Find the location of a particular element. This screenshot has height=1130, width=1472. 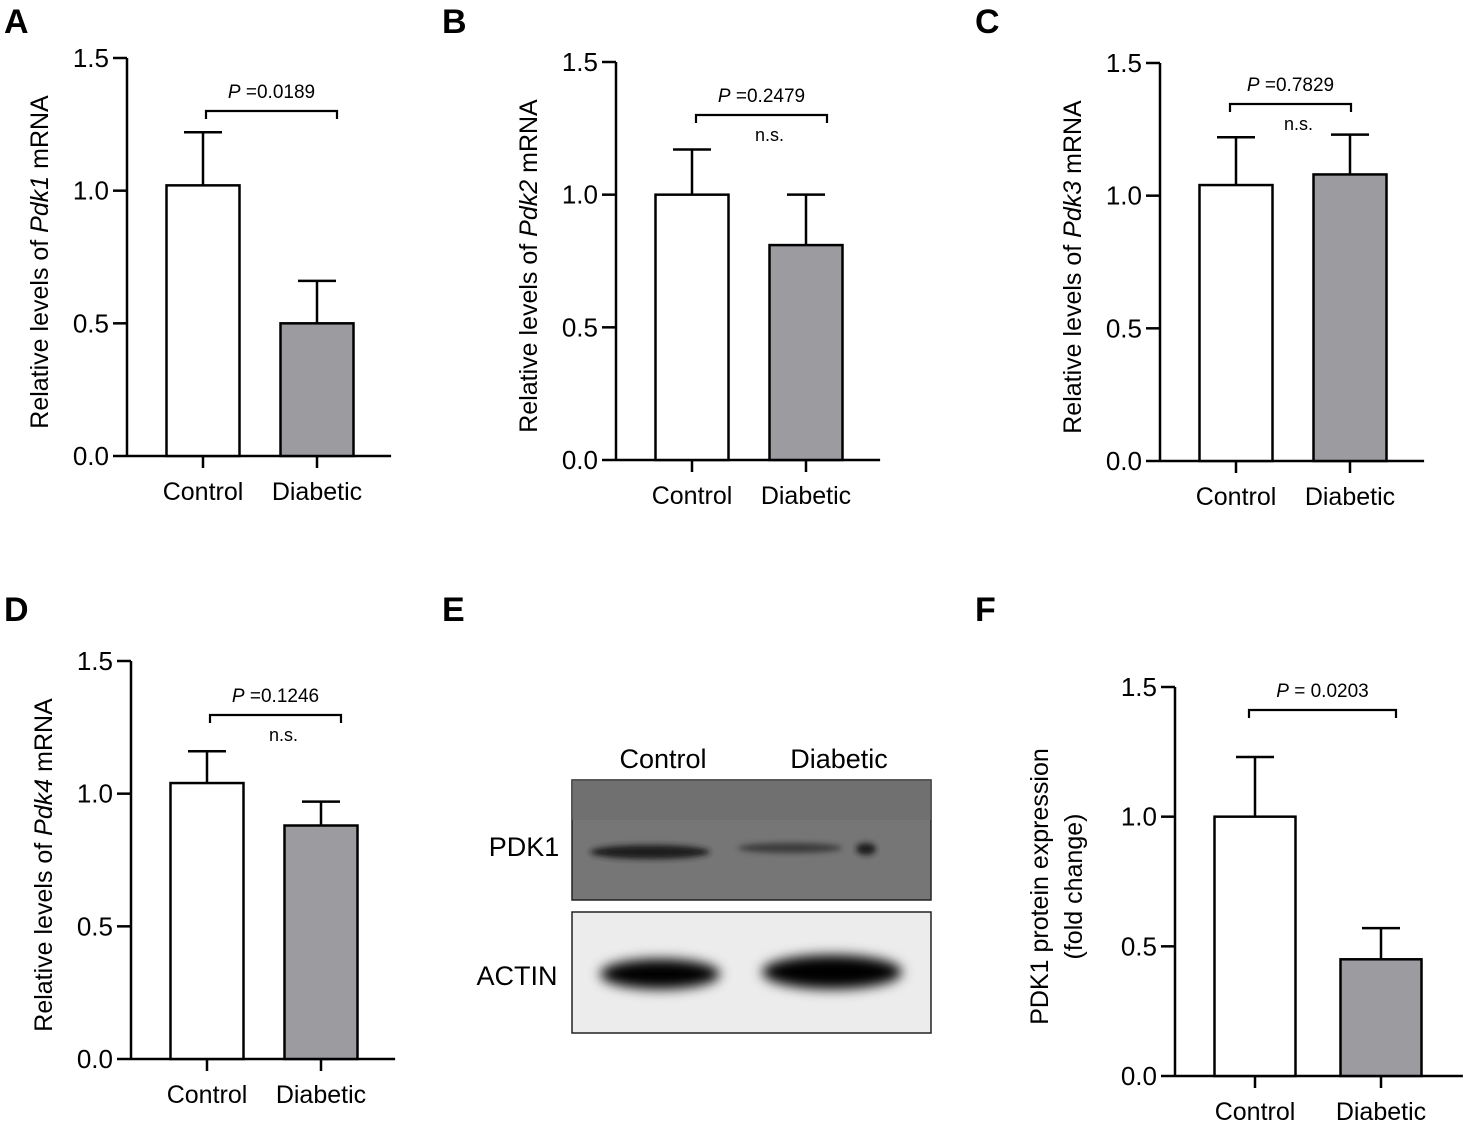

panel-letter: F is located at coordinates (985, 610).